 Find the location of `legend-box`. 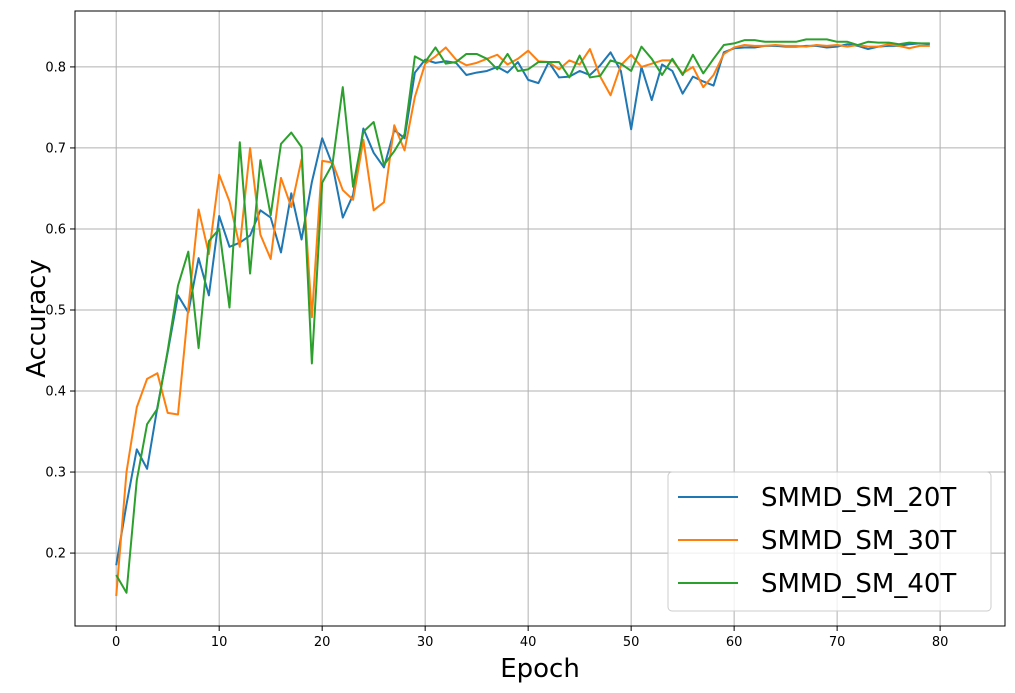

legend-box is located at coordinates (829, 541).